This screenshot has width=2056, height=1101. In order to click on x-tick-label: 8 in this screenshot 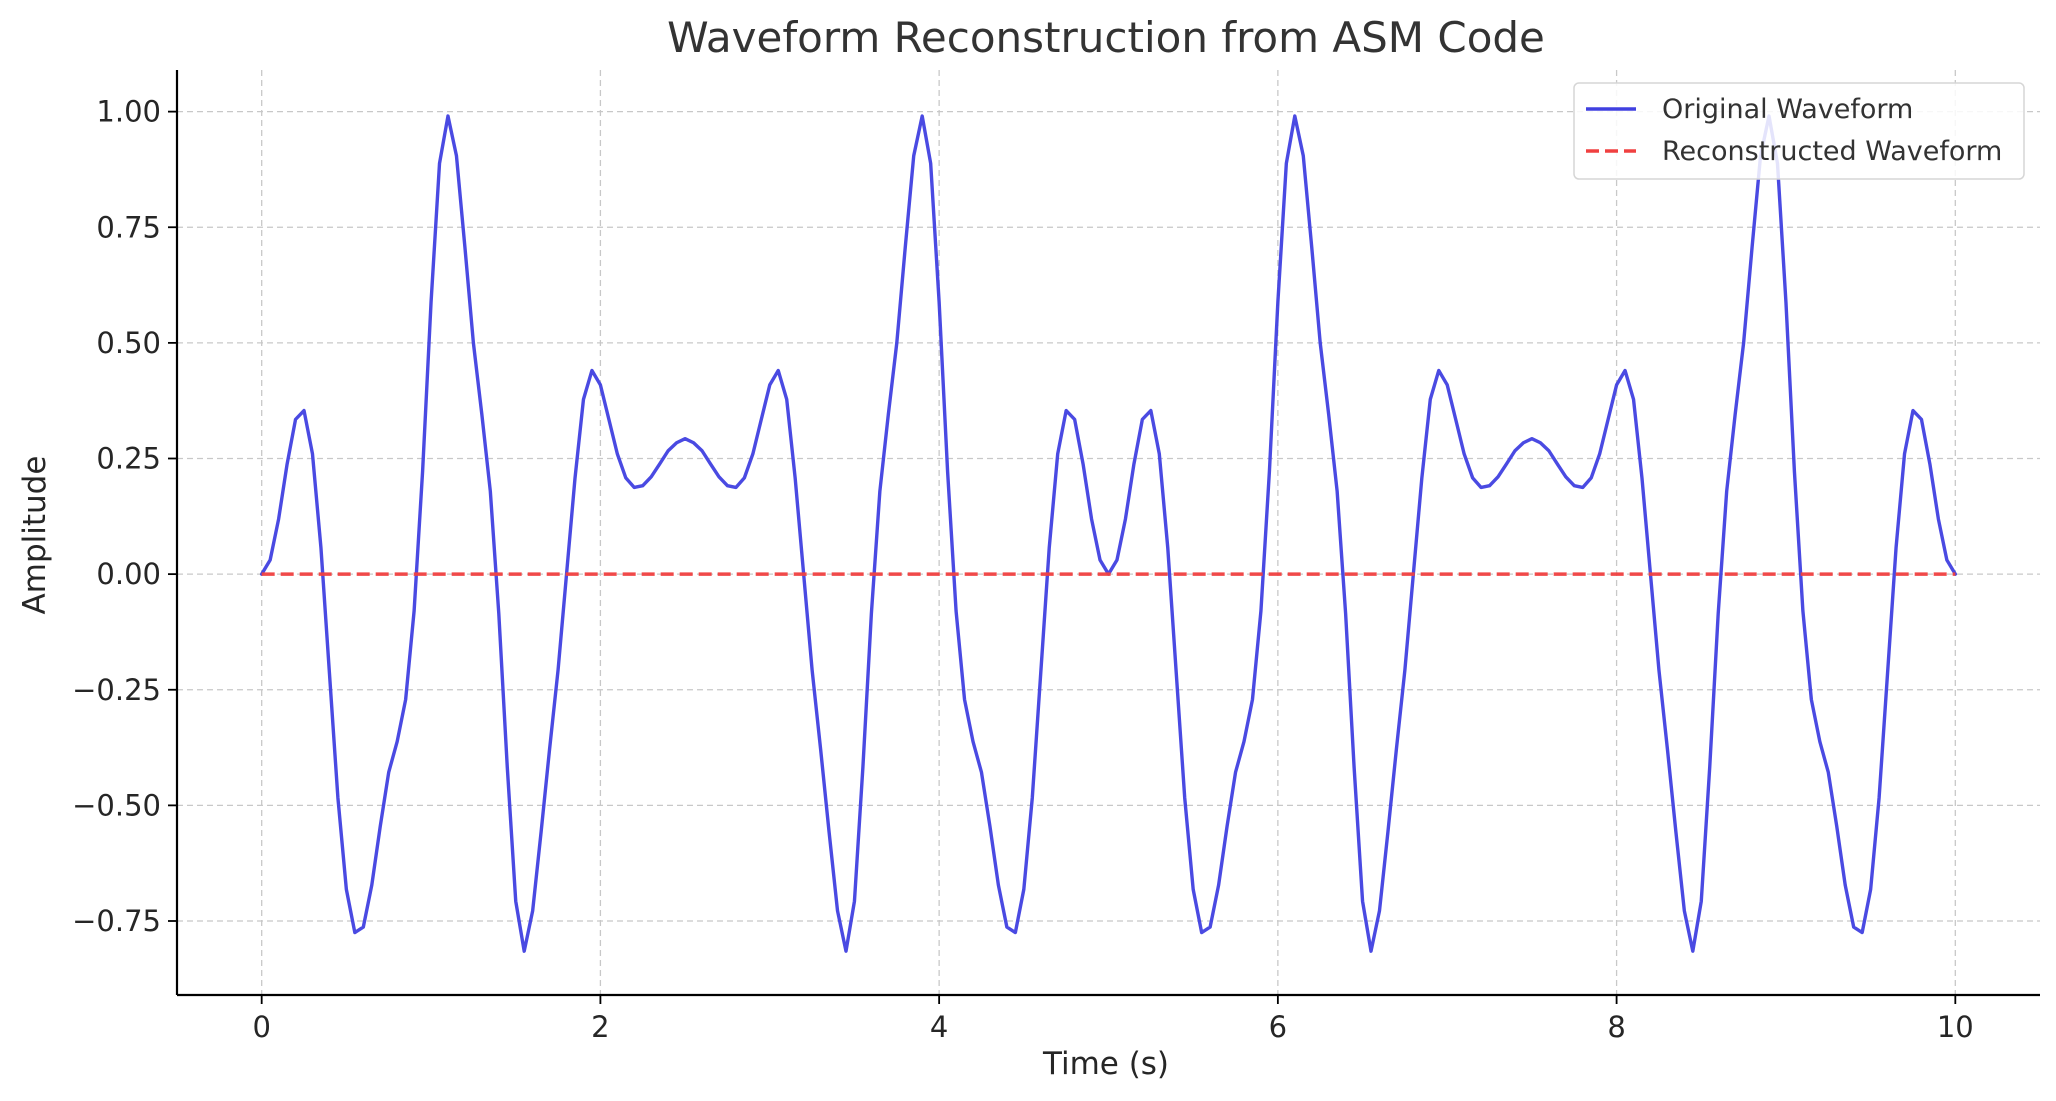, I will do `click(1616, 1027)`.